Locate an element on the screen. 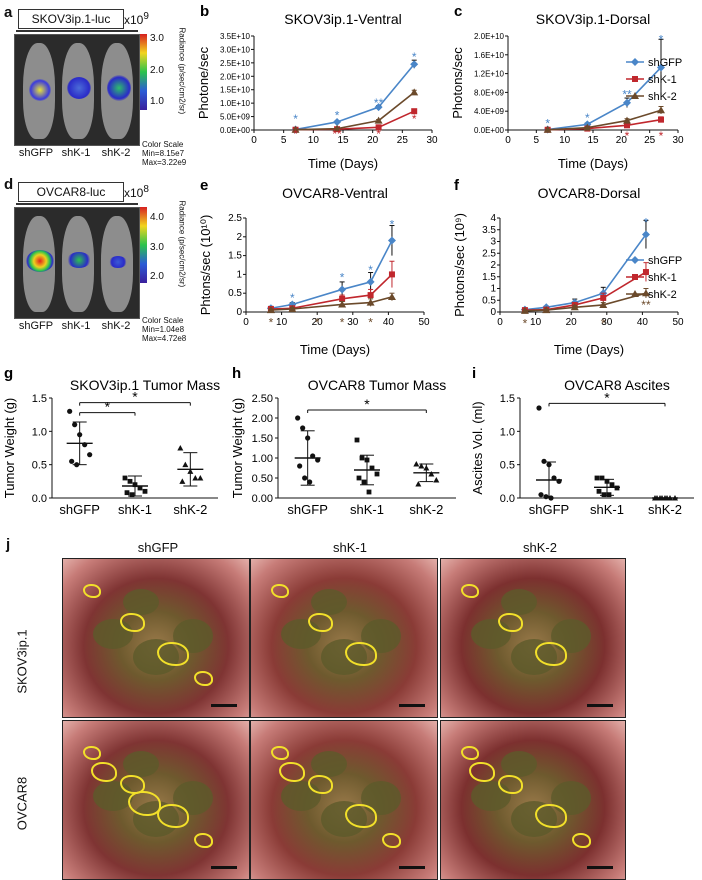  panel-d-scale-exp: x108 is located at coordinates (136, 192).